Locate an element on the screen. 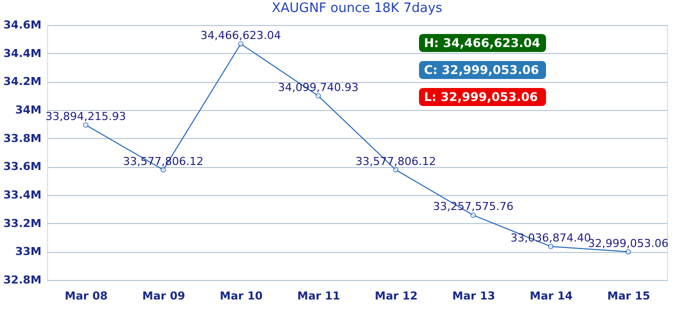 The image size is (680, 320). x-tick-label: Mar 10 is located at coordinates (242, 296).